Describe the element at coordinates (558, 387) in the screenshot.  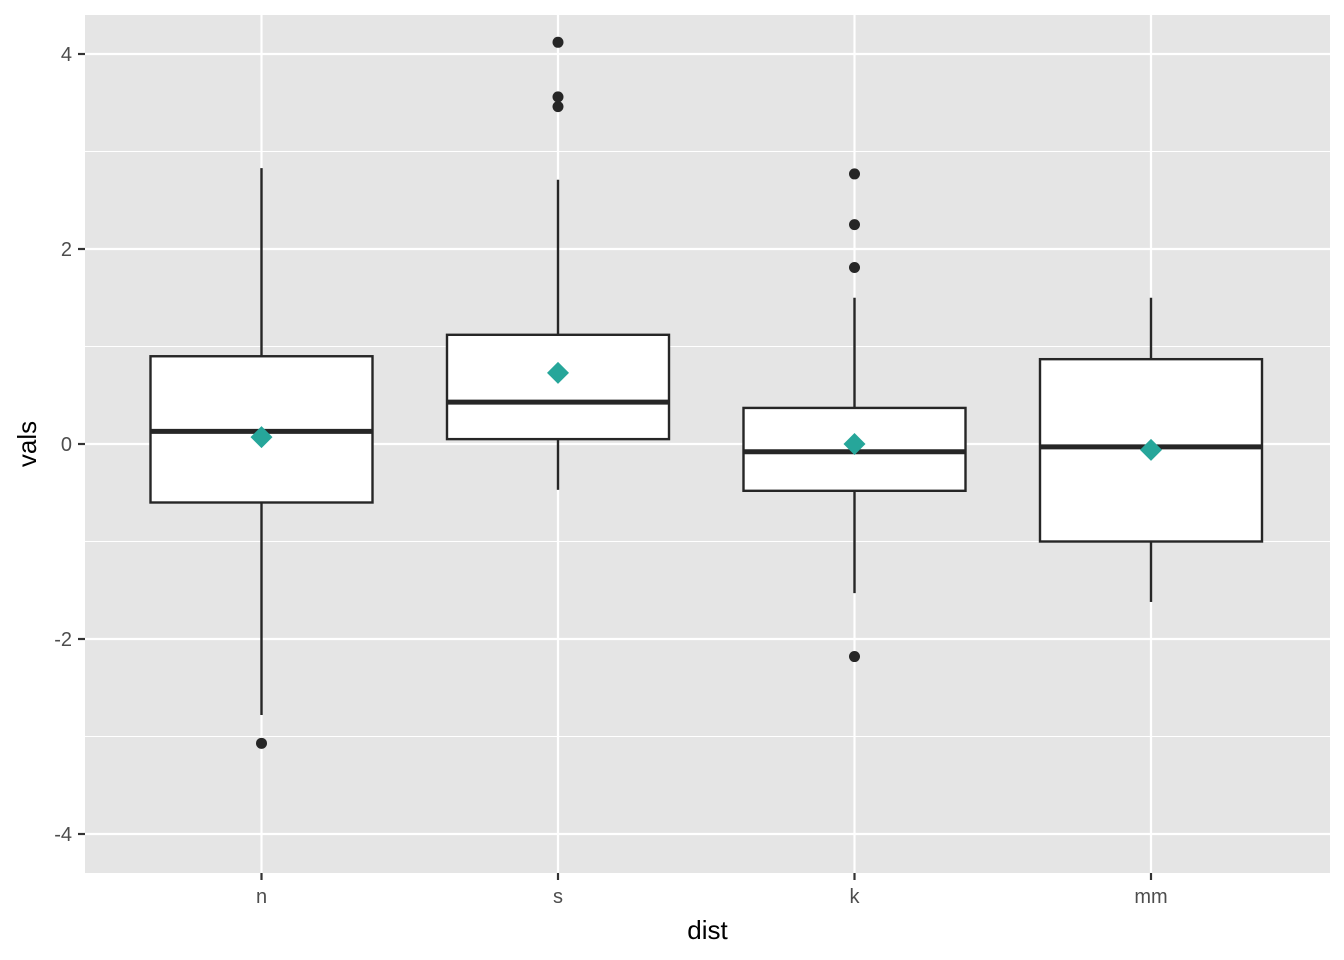
I see `iqr-box` at that location.